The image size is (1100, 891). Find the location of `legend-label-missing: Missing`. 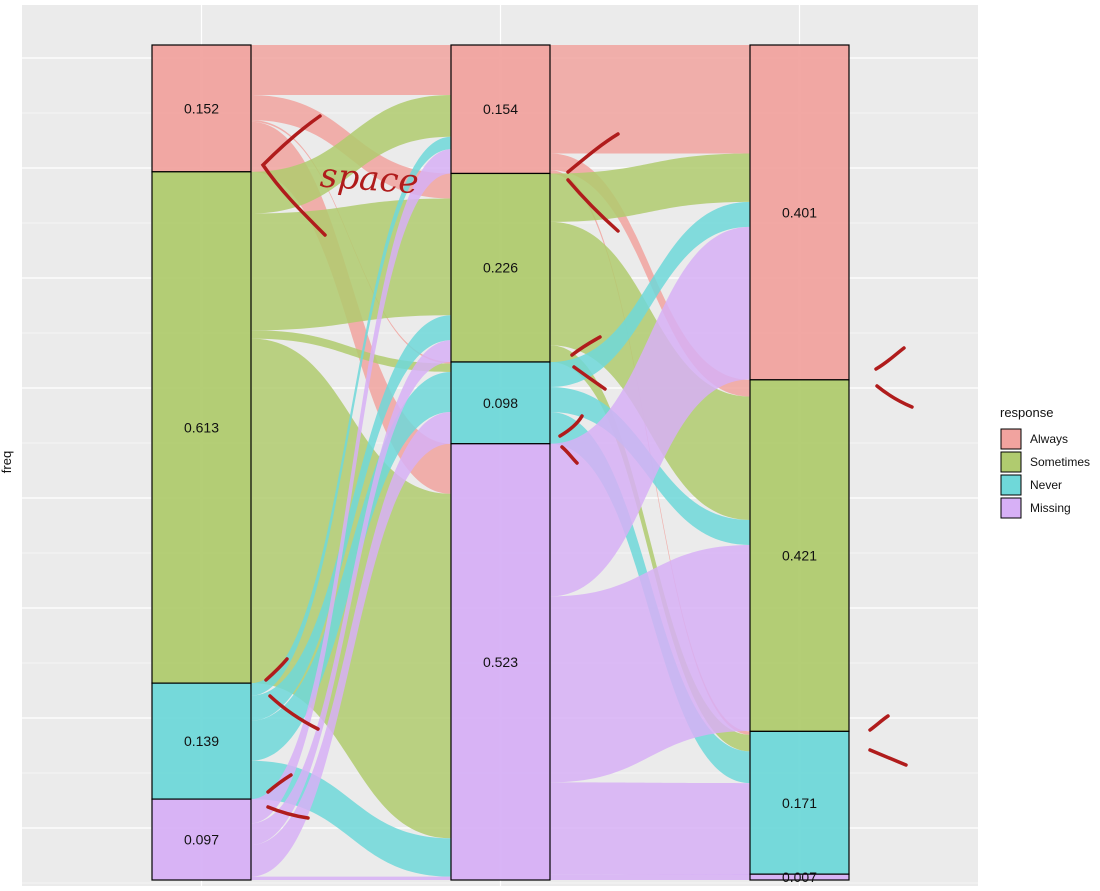

legend-label-missing: Missing is located at coordinates (1050, 508).